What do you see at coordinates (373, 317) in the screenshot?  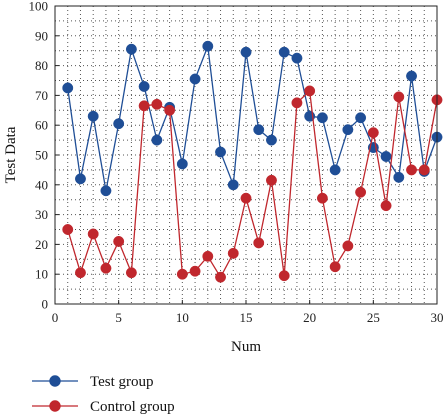 I see `x-tick-label: 25` at bounding box center [373, 317].